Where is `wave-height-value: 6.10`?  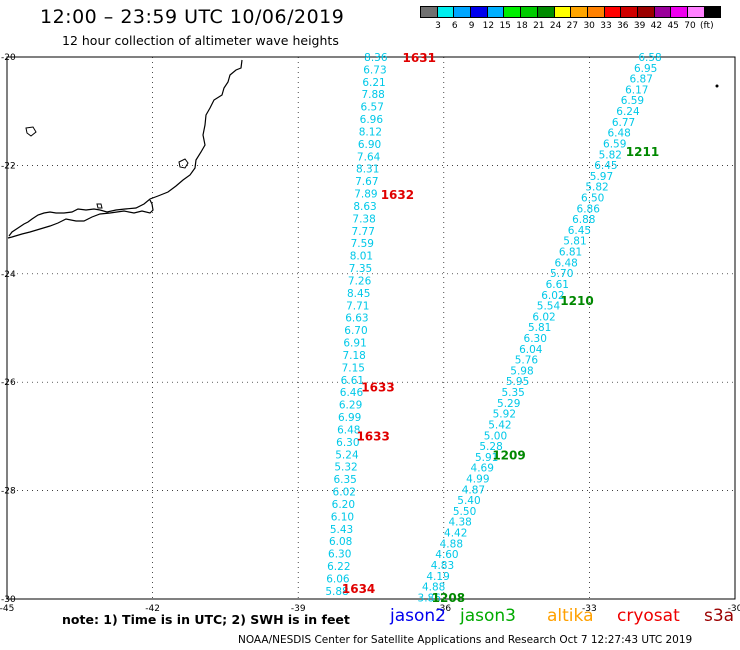
wave-height-value: 6.10 is located at coordinates (342, 517).